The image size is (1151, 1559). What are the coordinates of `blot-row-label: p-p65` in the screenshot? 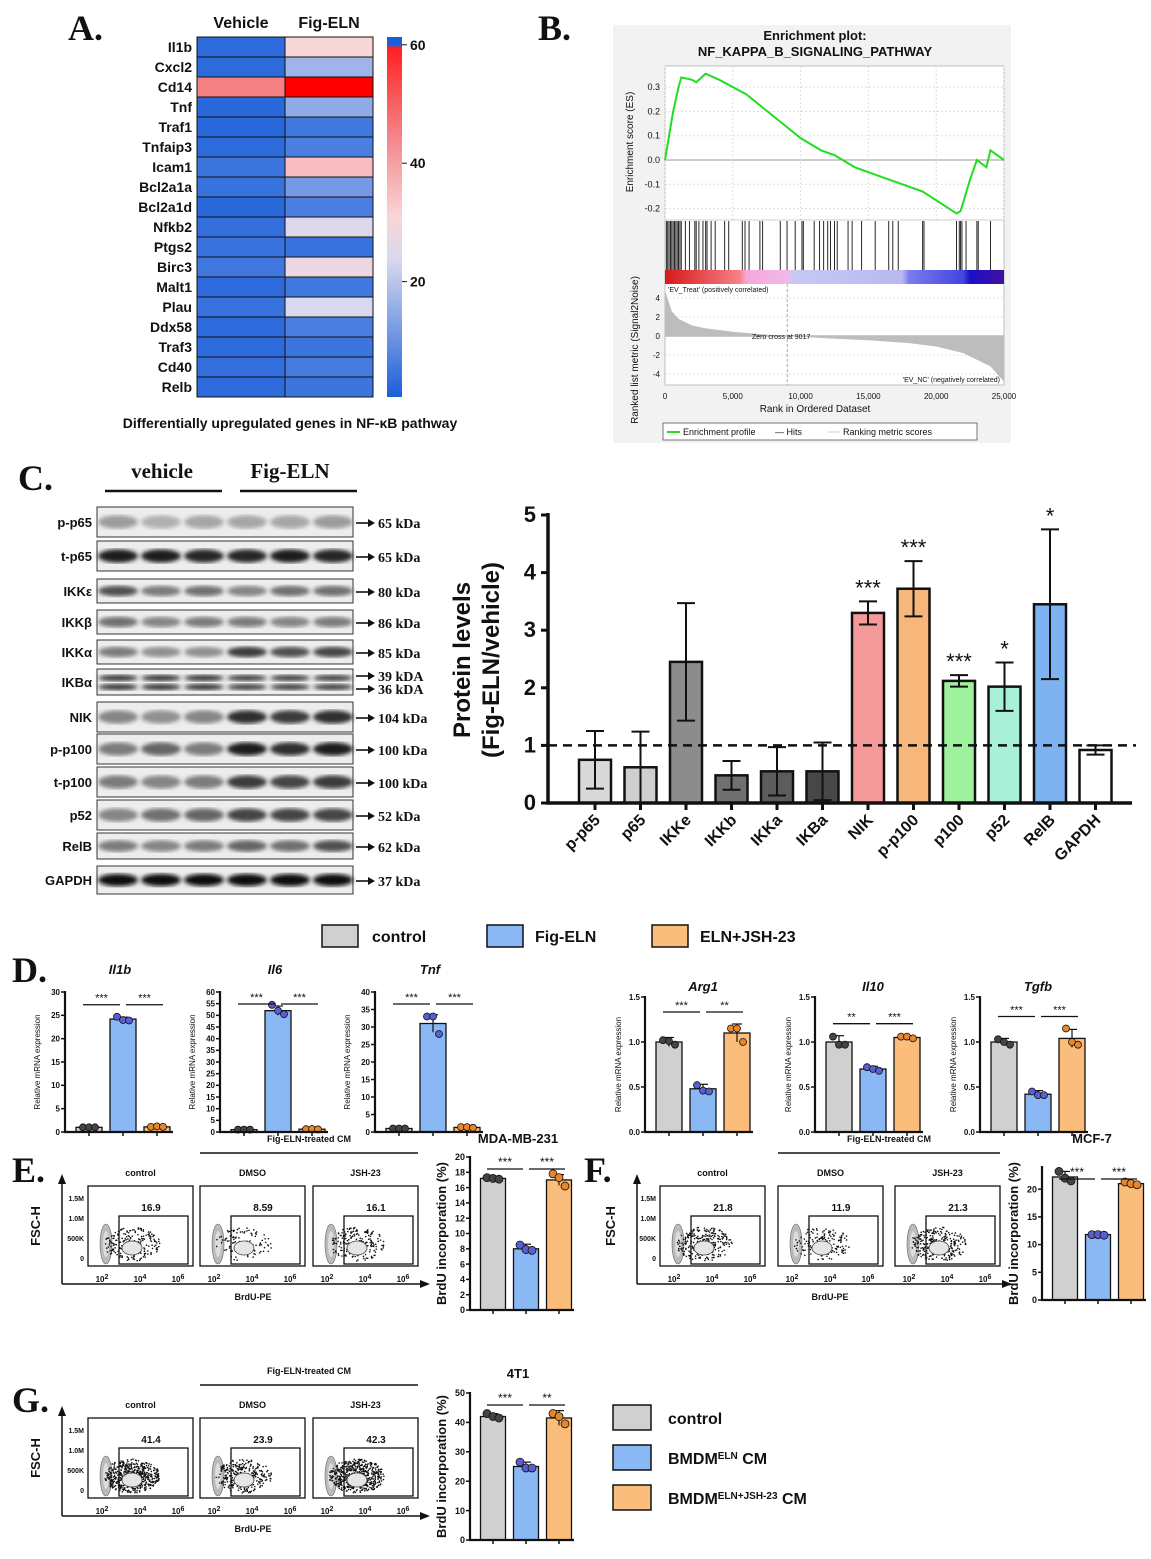 It's located at (74, 522).